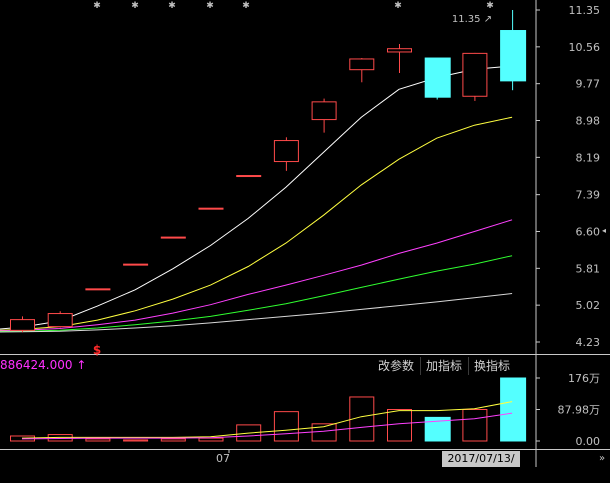  What do you see at coordinates (396, 366) in the screenshot?
I see `modify-params-button: 改参数` at bounding box center [396, 366].